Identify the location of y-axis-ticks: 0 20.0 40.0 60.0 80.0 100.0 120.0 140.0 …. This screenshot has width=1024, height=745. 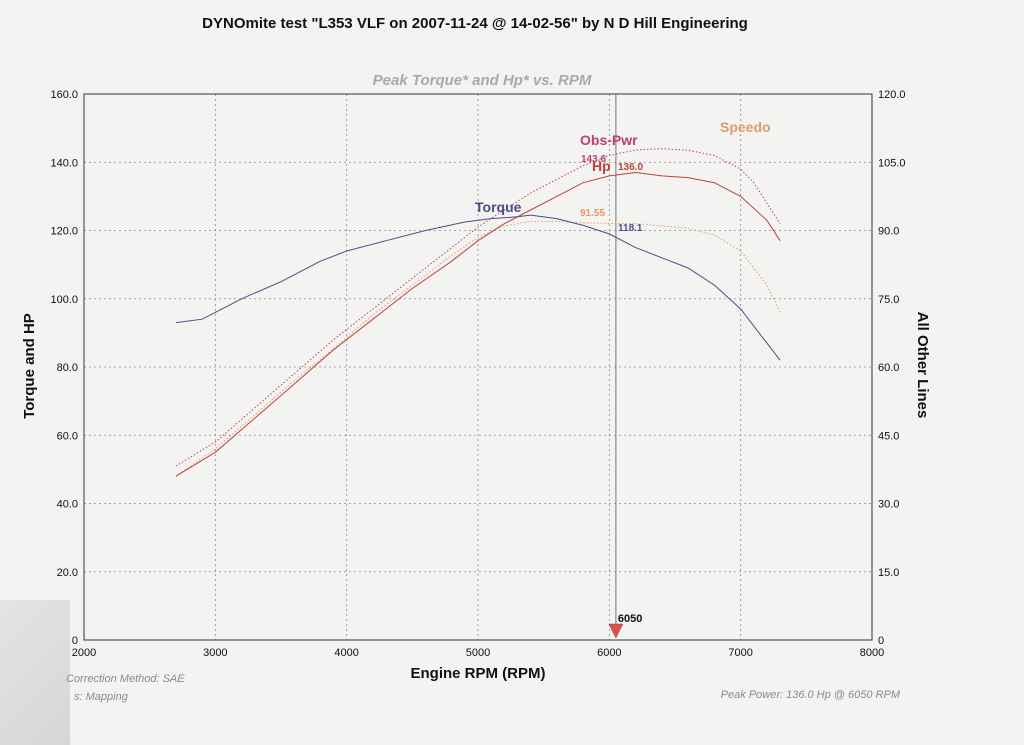
(64, 368).